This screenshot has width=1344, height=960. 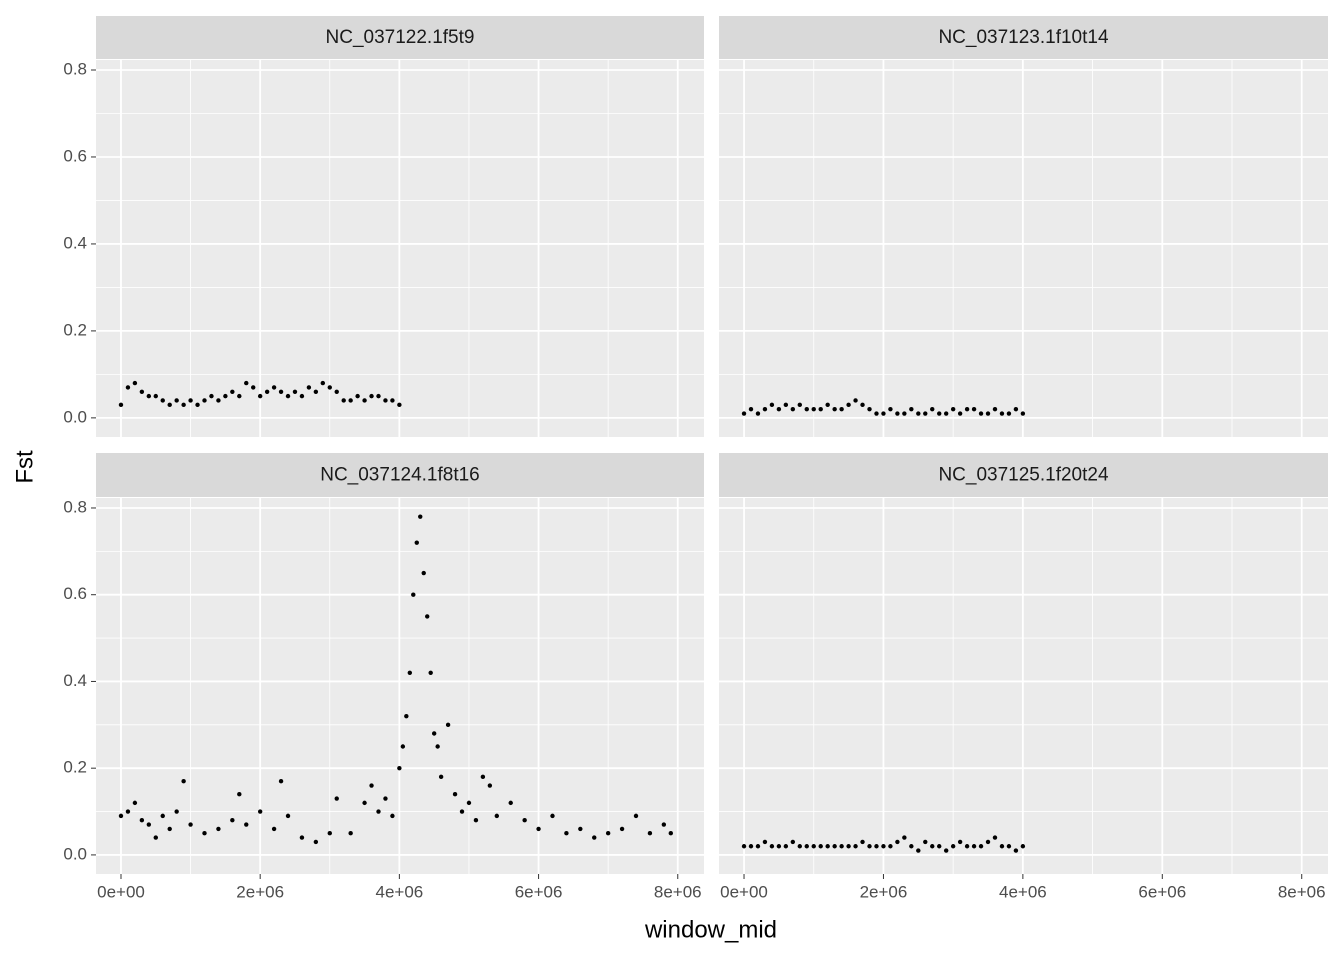 I want to click on strip-title: NC_037124.1f8t16, so click(x=400, y=475).